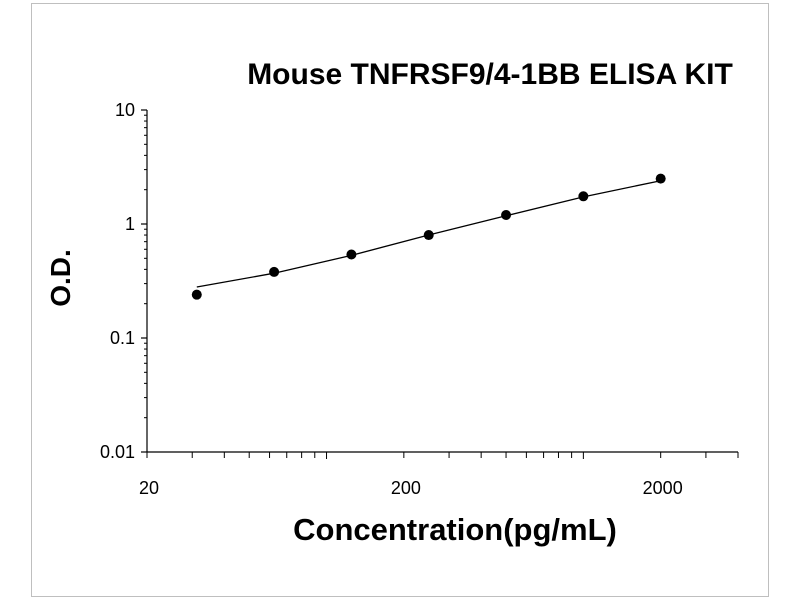  Describe the element at coordinates (123, 281) in the screenshot. I see `y-axis-ticks: 10 1 0.1 0.01` at that location.